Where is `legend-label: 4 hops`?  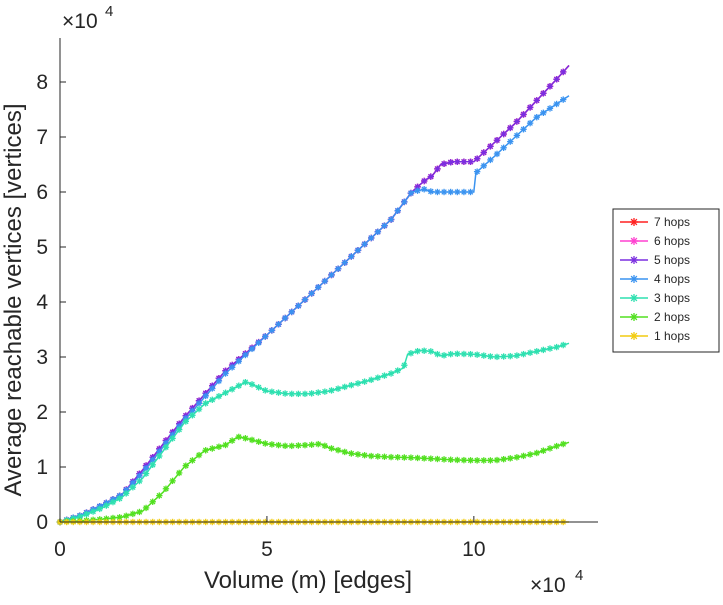 legend-label: 4 hops is located at coordinates (672, 279).